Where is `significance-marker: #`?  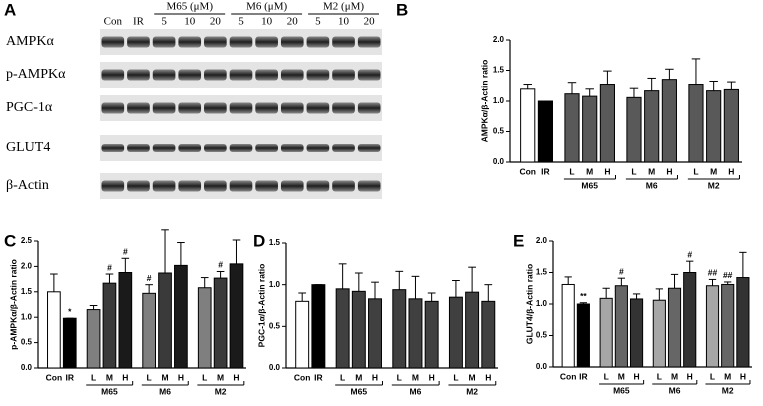
significance-marker: # is located at coordinates (689, 254).